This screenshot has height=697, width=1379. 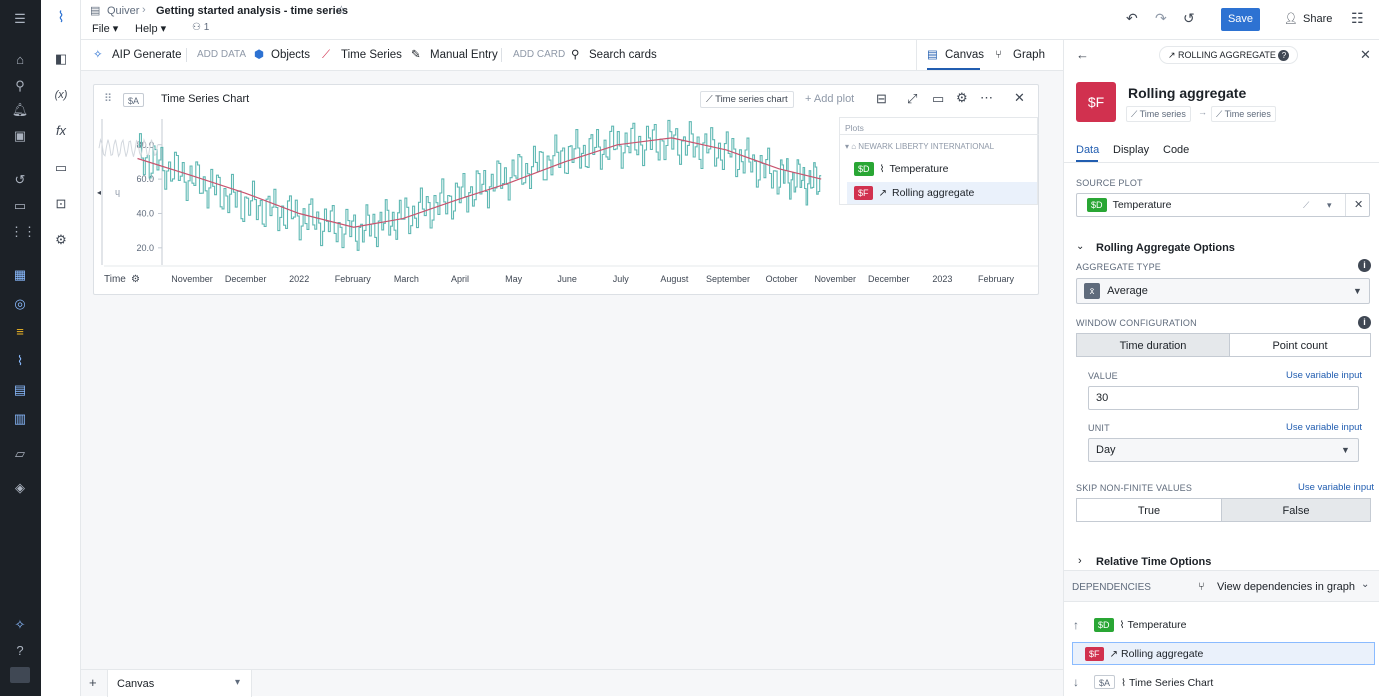 I want to click on unit-select: Day ▼, so click(x=1223, y=450).